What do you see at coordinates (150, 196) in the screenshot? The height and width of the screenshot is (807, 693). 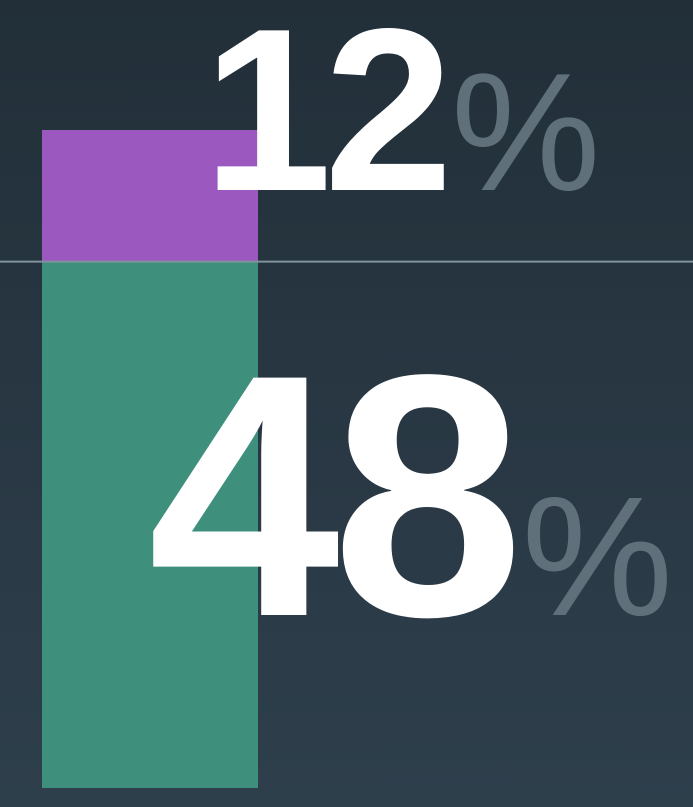 I see `bar-segment` at bounding box center [150, 196].